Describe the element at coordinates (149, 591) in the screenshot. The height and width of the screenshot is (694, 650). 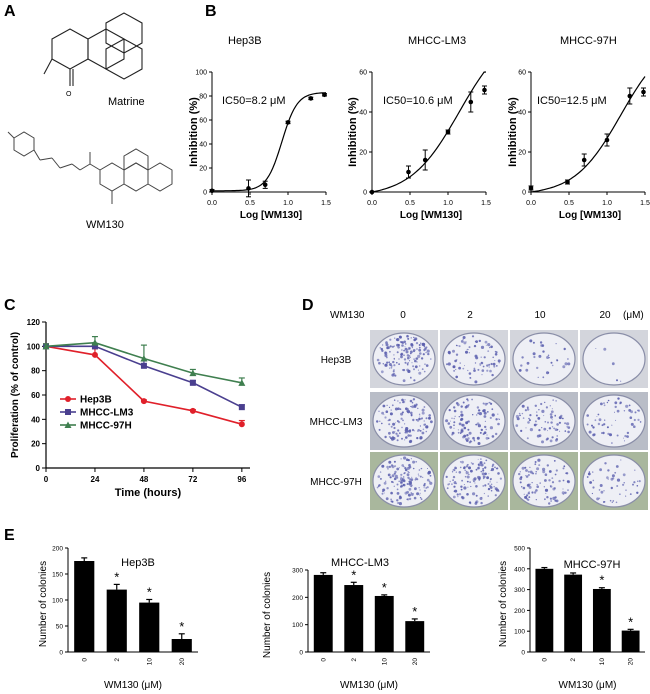
I see `significance-star: *` at that location.